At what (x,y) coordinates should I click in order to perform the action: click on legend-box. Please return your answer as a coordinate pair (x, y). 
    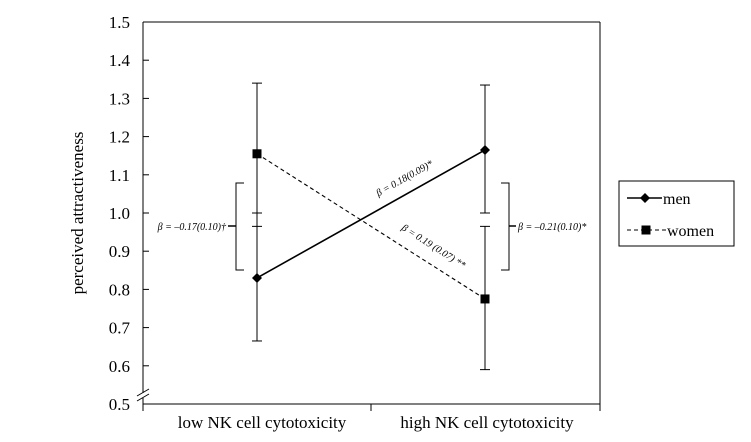
    Looking at the image, I should click on (676, 213).